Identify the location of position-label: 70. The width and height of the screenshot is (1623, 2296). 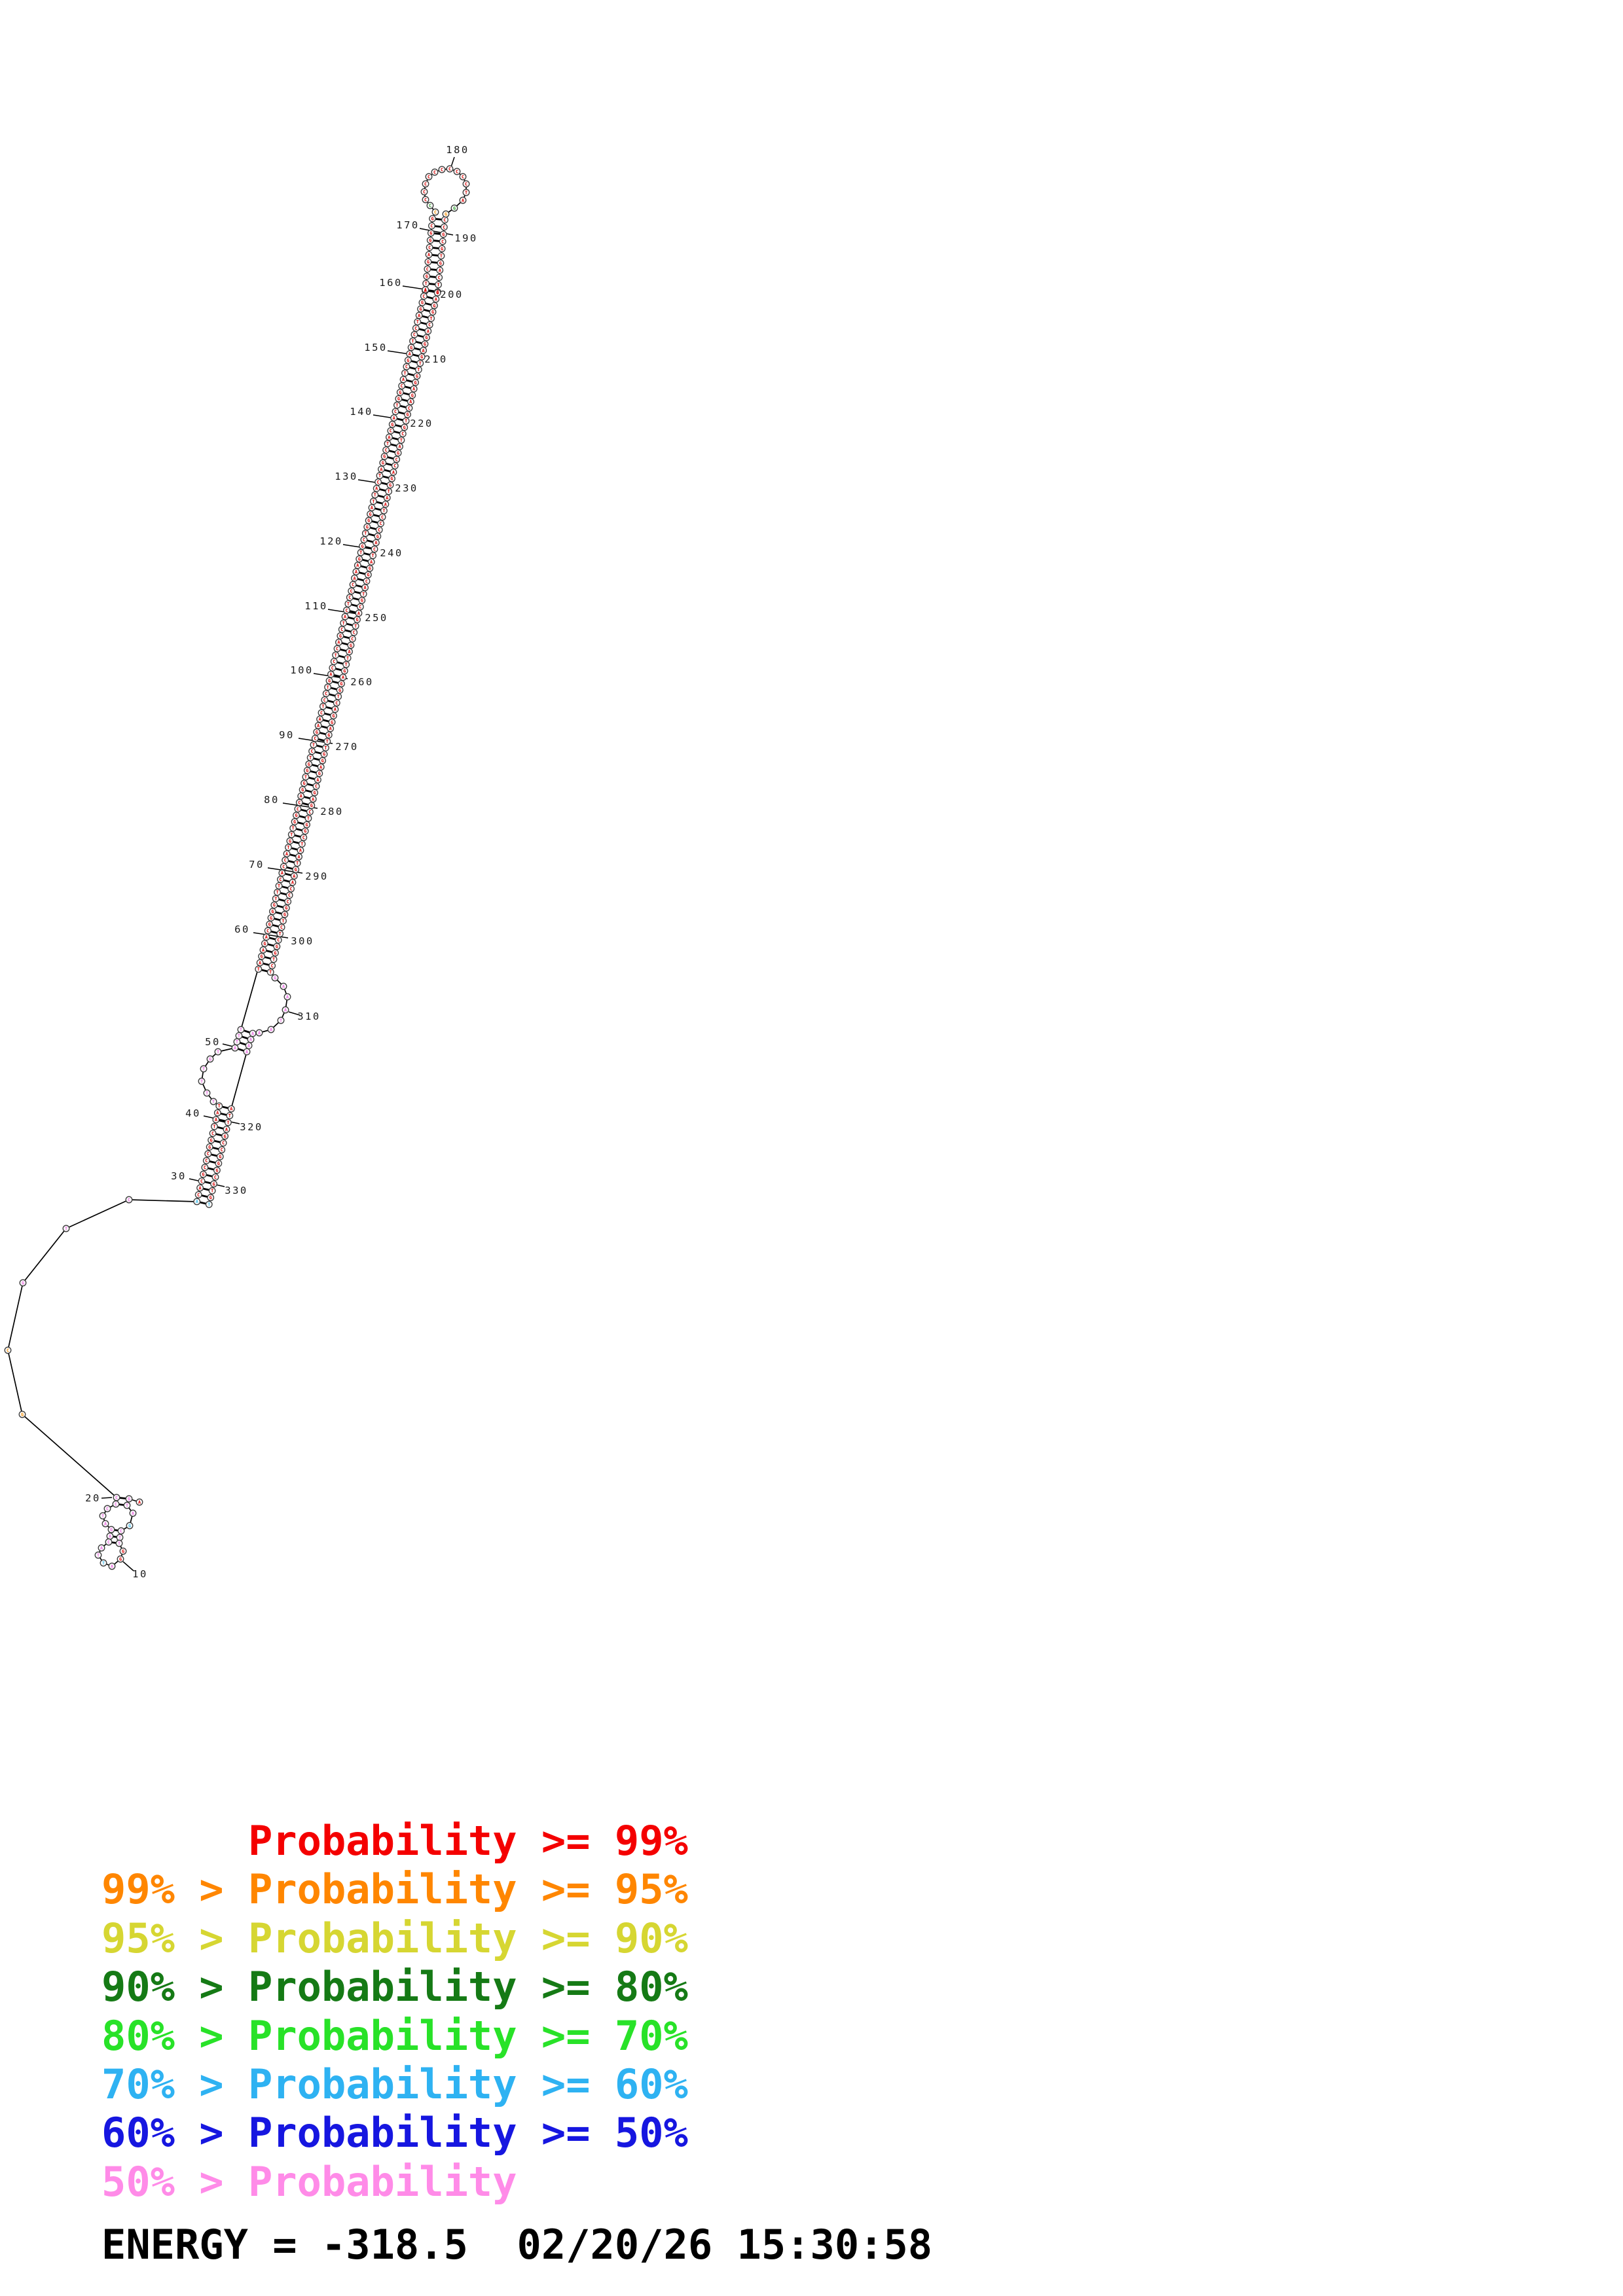
(256, 864).